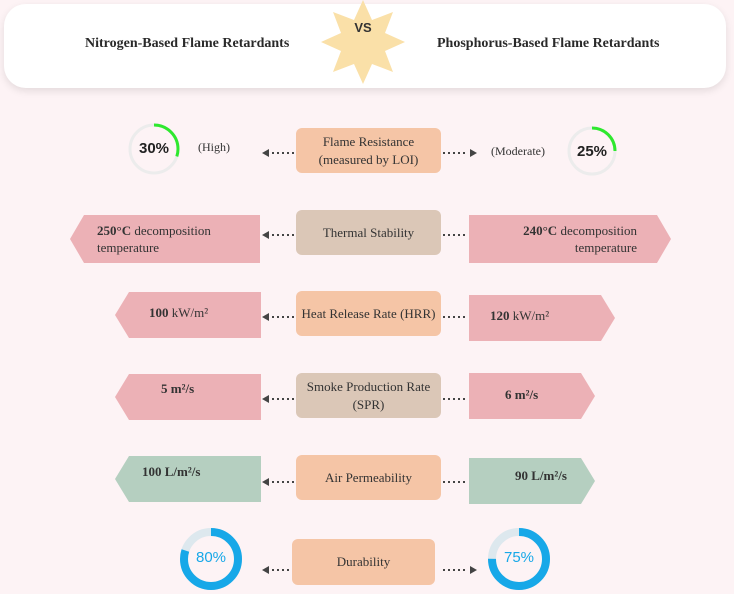 This screenshot has height=594, width=734. I want to click on left-hrr-text: 100 kW/m², so click(179, 312).